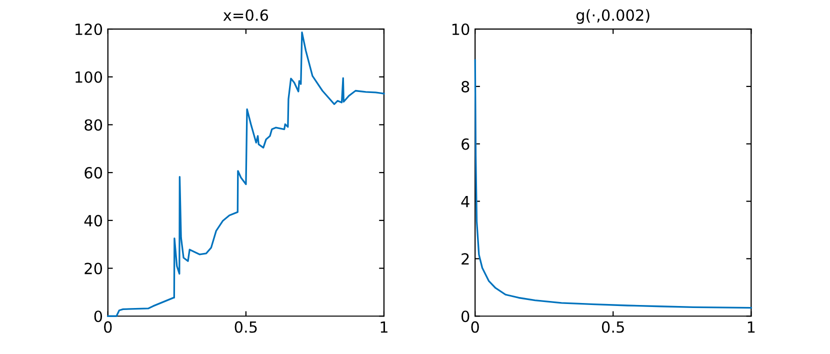 This screenshot has height=354, width=830. What do you see at coordinates (466, 144) in the screenshot?
I see `y-tick-label: 6` at bounding box center [466, 144].